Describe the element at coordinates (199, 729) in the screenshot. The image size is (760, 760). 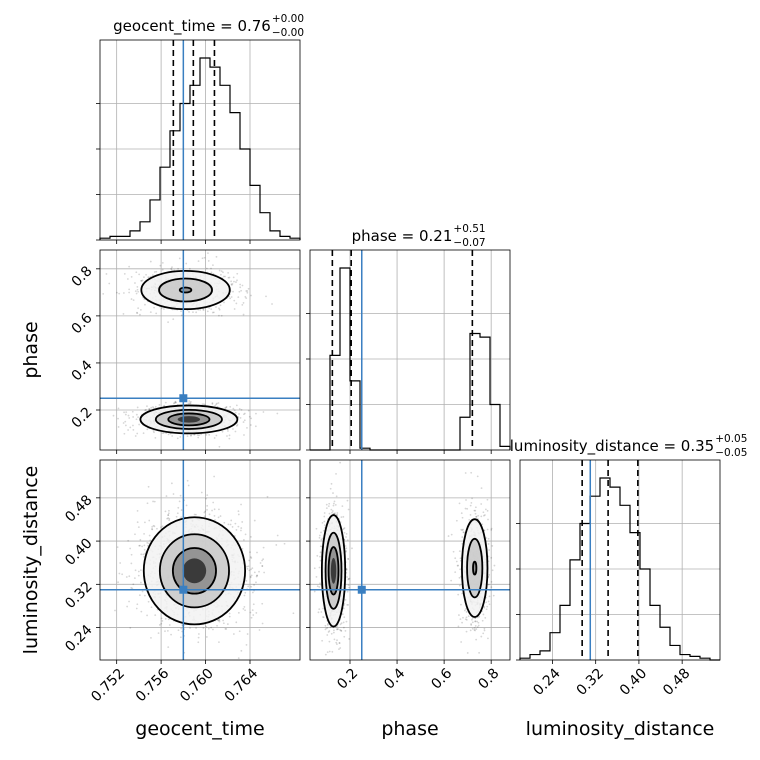
I see `x-axis-label-geocent_time: geocent_time` at that location.